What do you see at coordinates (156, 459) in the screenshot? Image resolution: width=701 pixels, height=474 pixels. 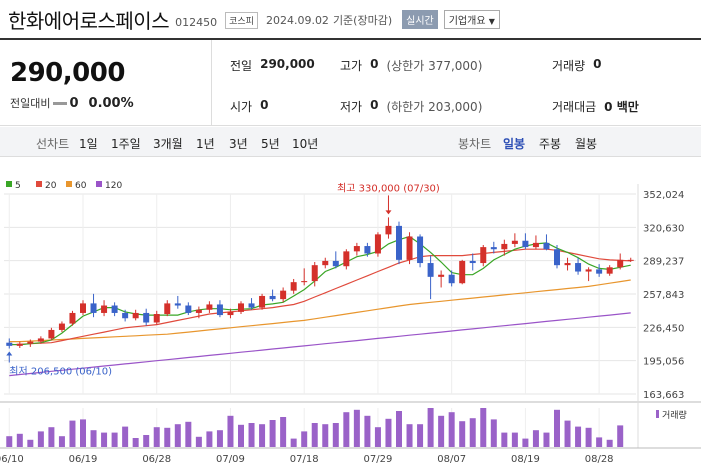 I see `x-tick-label: 06/28` at bounding box center [156, 459].